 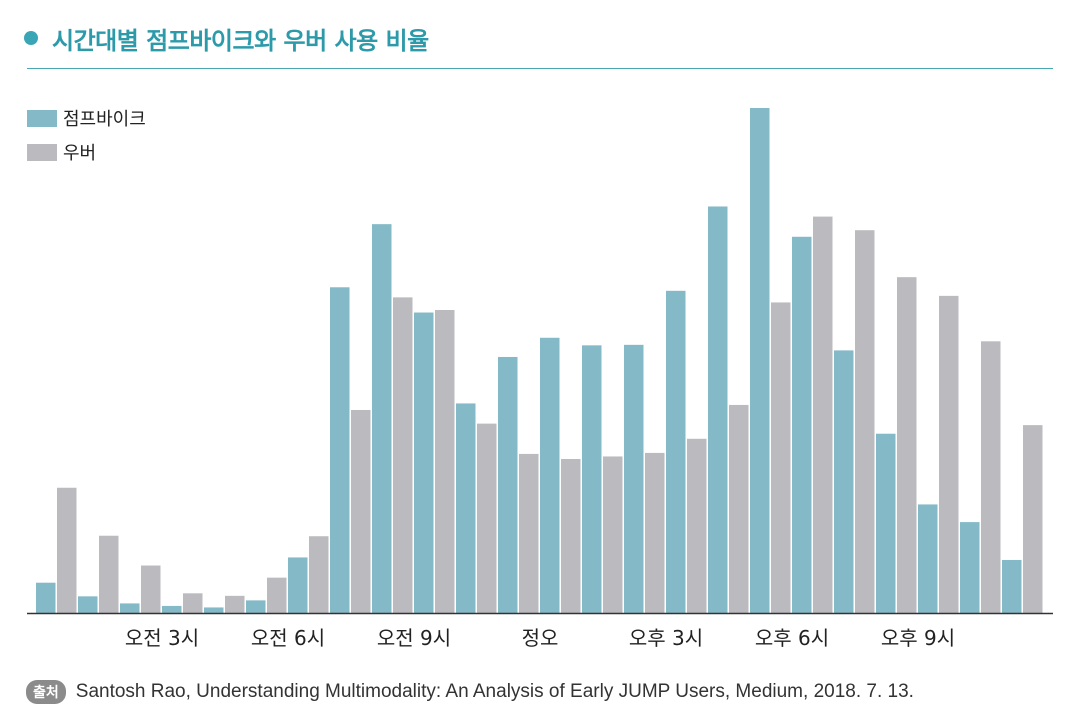 I want to click on legend-label-jump: 점프바이크, so click(x=104, y=119).